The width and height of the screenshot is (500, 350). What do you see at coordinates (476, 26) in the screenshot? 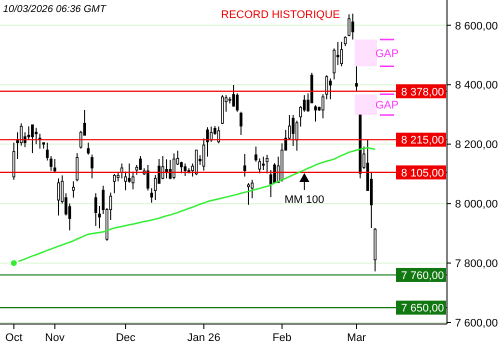
I see `y-tick-label: 8 600,00` at bounding box center [476, 26].